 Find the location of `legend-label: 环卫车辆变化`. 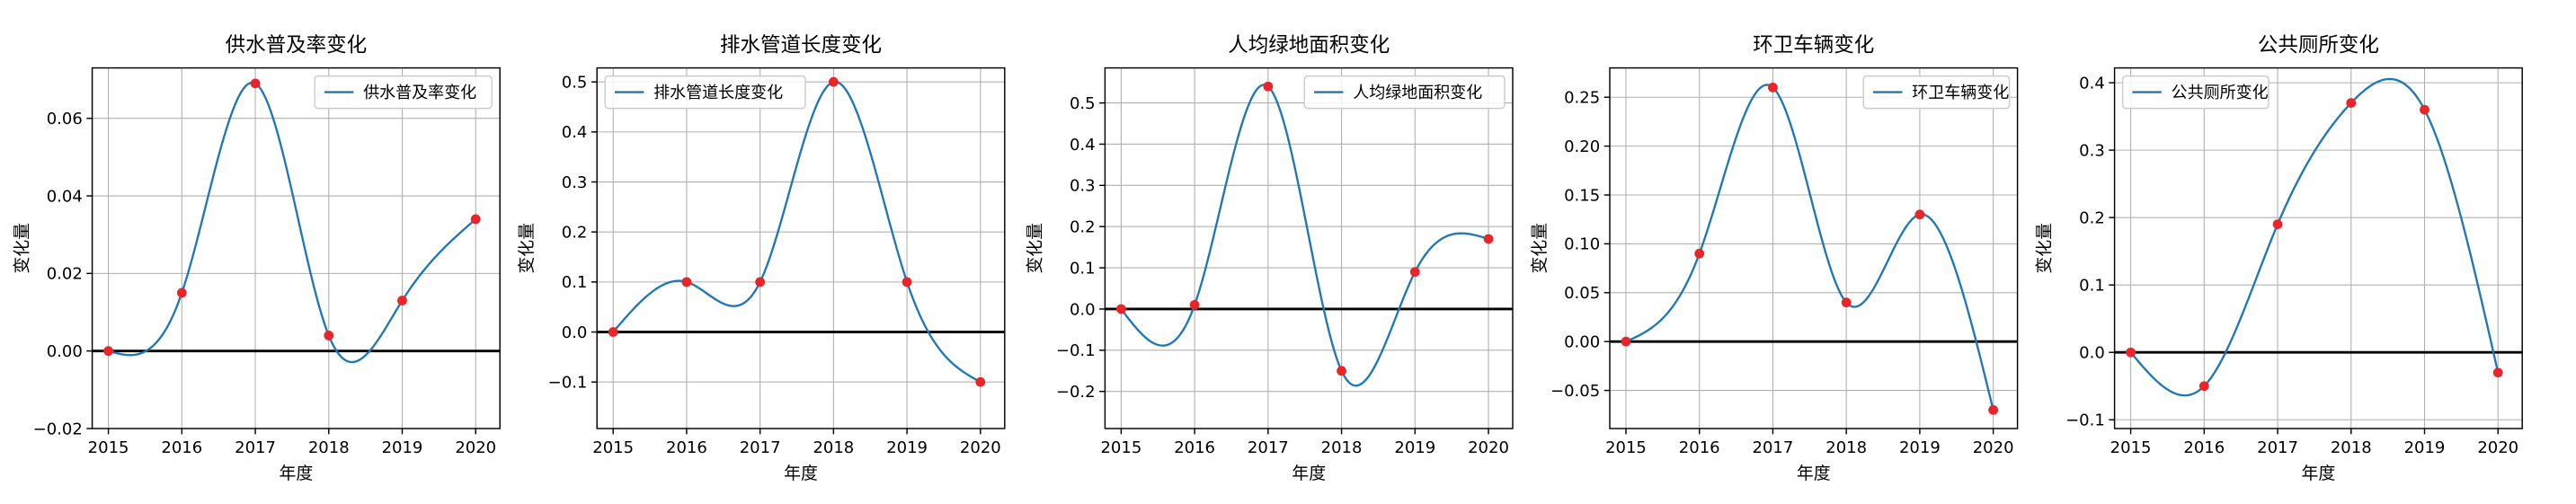

legend-label: 环卫车辆变化 is located at coordinates (1960, 93).